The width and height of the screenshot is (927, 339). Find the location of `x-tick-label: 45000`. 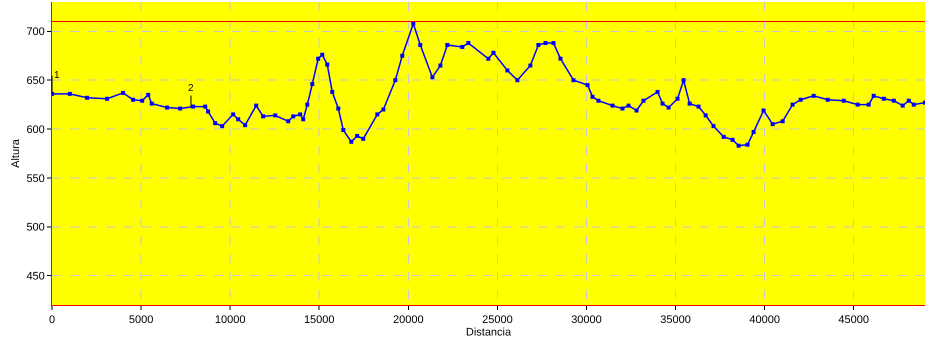

x-tick-label: 45000 is located at coordinates (854, 320).